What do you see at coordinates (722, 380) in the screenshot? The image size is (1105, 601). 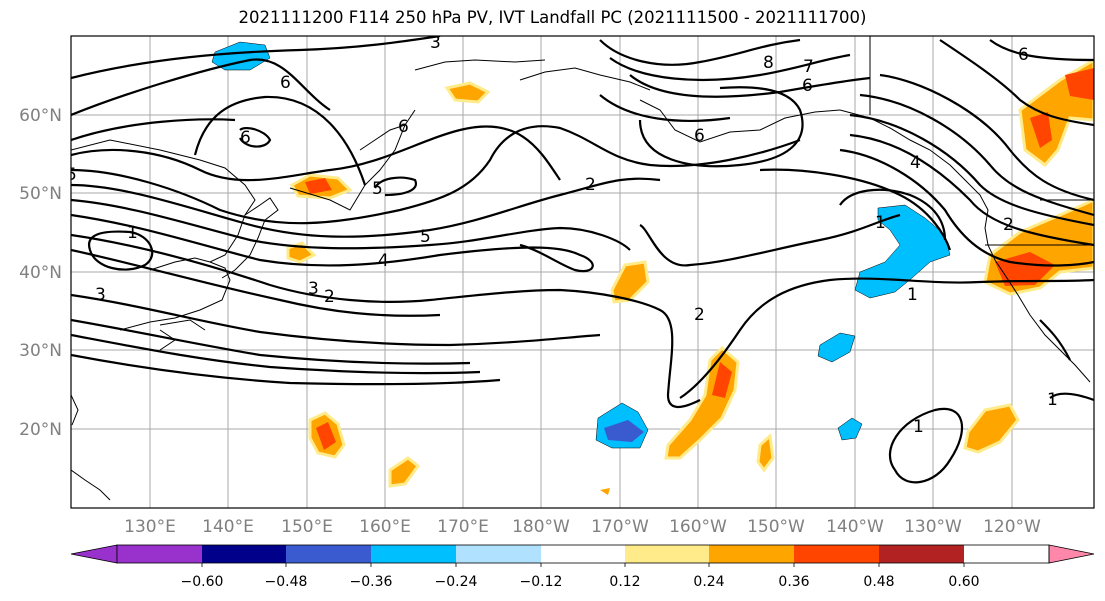 I see `pos-anomaly-hawaii-core` at bounding box center [722, 380].